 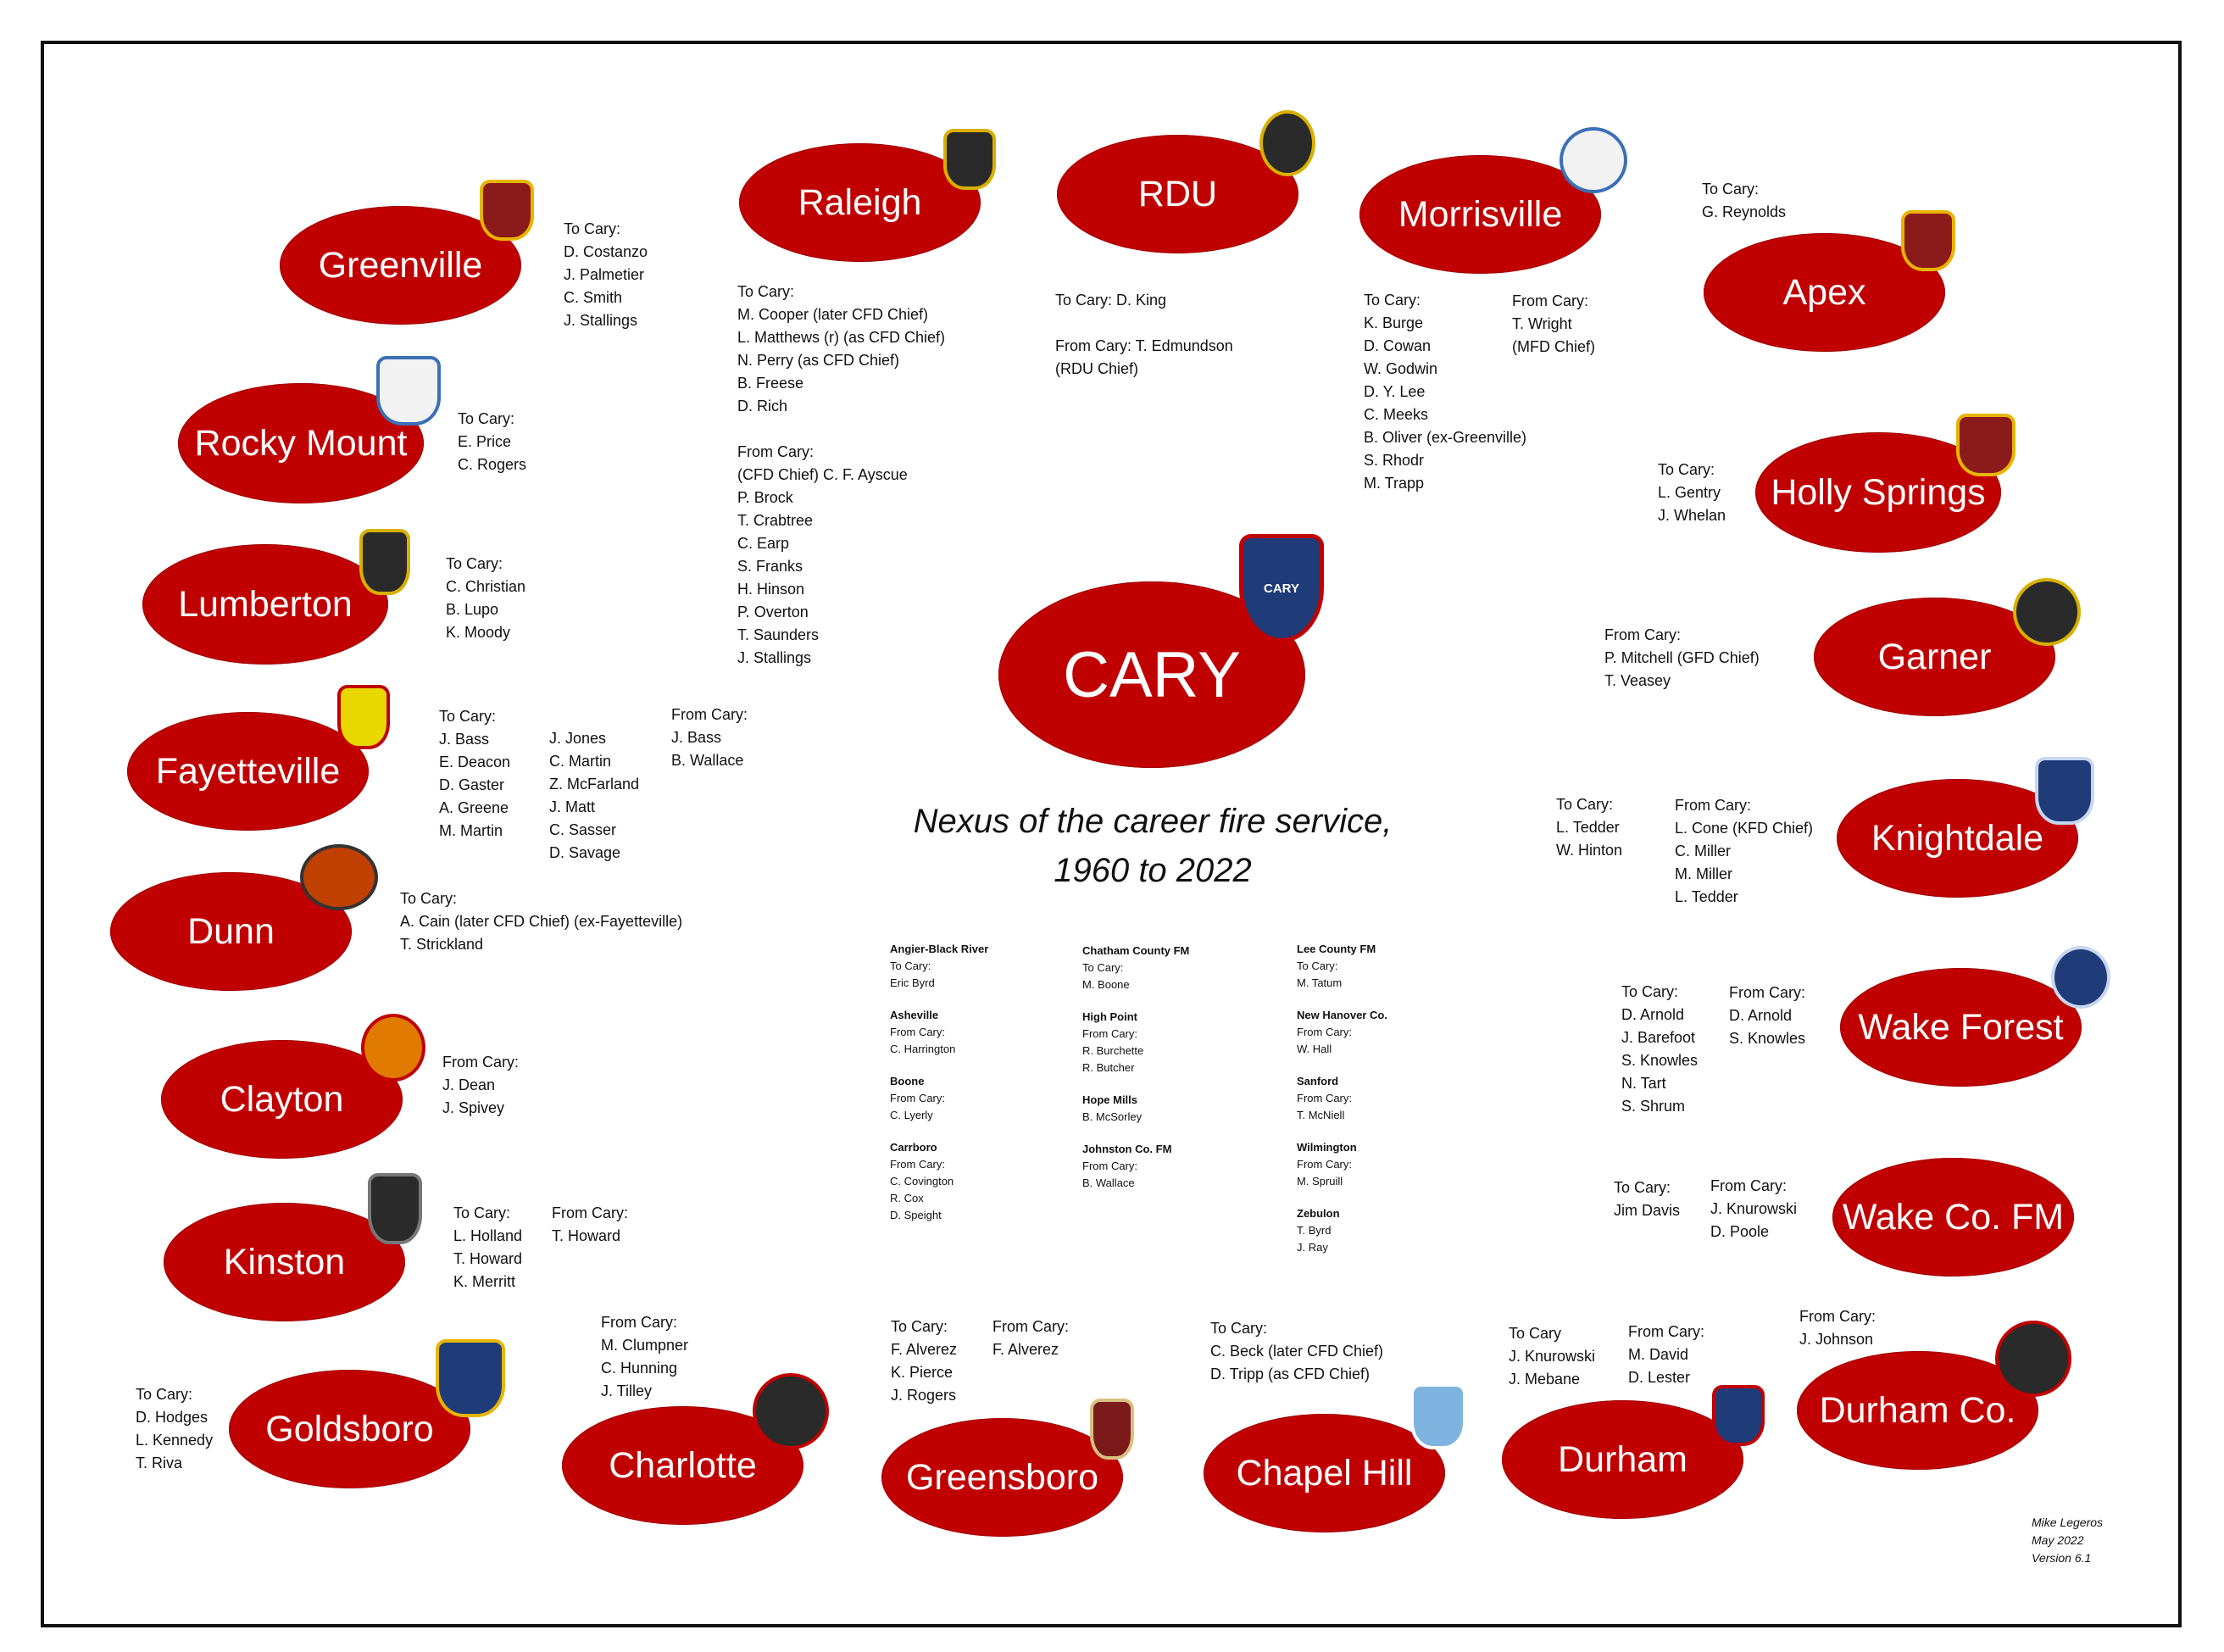 I want to click on rocky-mount-to-cary-list: To Cary: E. Price C. Rogers, so click(x=492, y=442).